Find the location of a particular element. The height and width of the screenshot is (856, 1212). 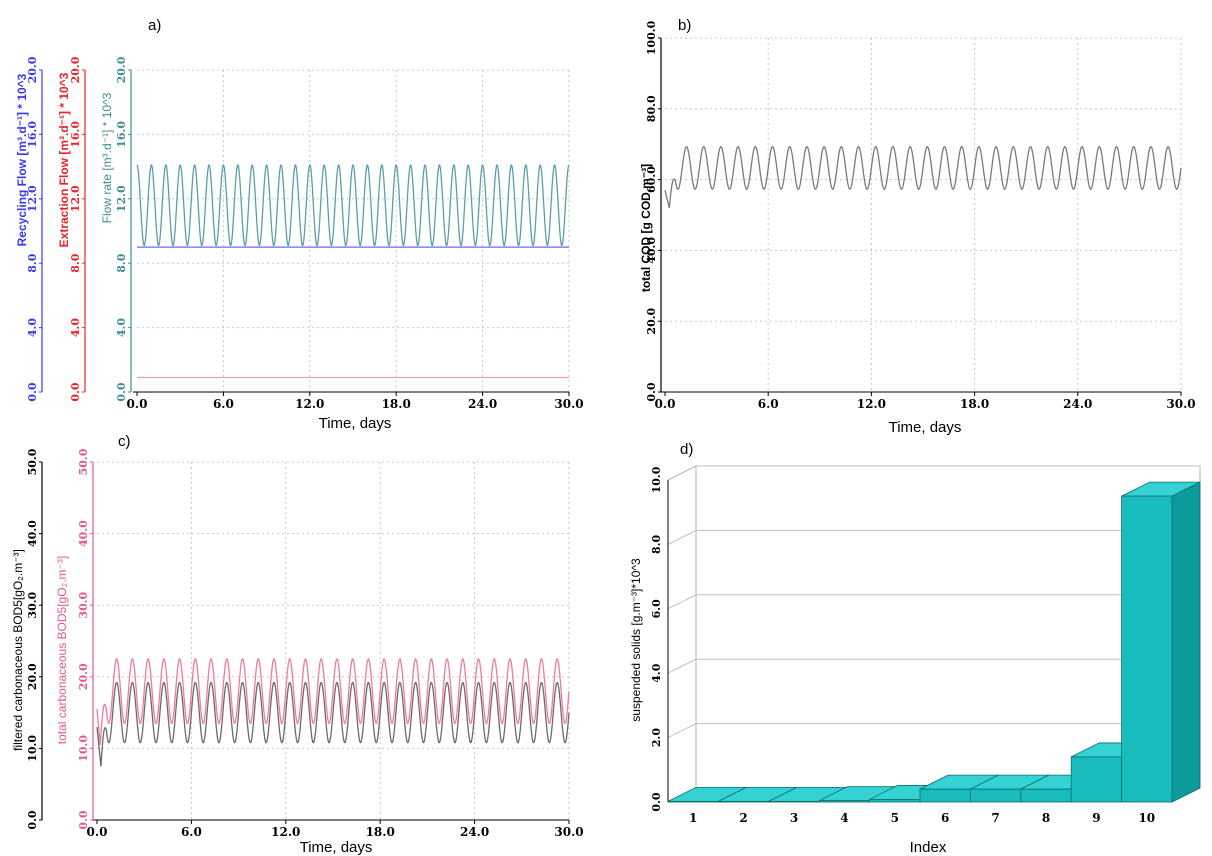

panel-b-y-tick-label: 20.0 is located at coordinates (651, 320).